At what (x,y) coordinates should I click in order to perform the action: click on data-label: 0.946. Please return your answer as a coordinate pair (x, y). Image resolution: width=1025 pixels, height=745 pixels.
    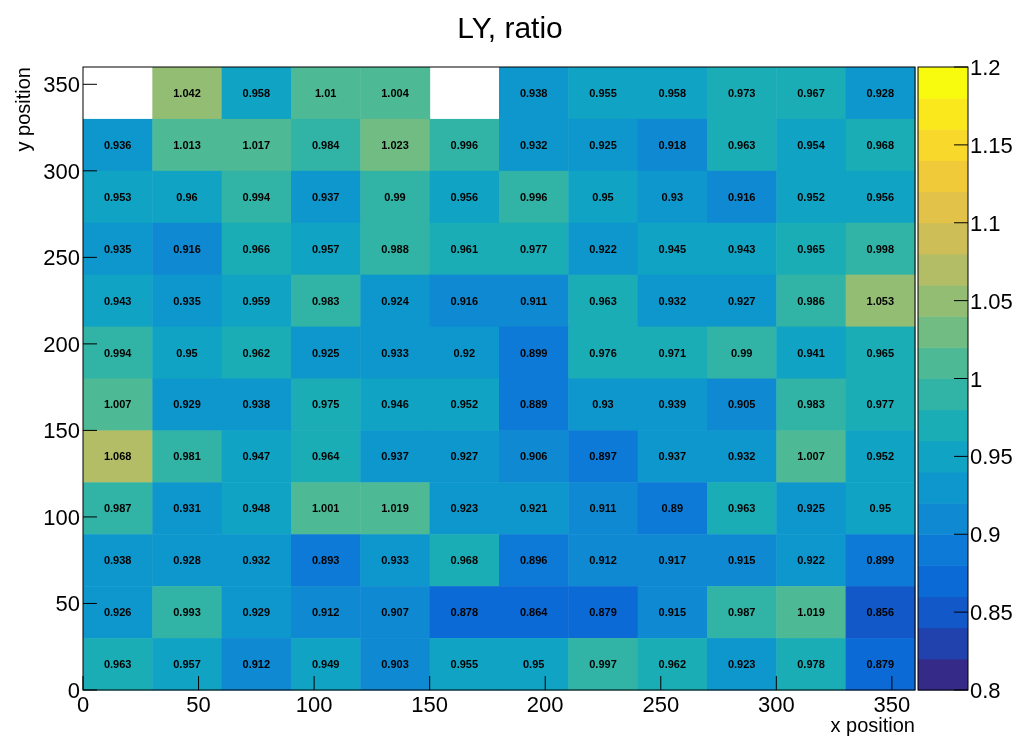
    Looking at the image, I should click on (395, 404).